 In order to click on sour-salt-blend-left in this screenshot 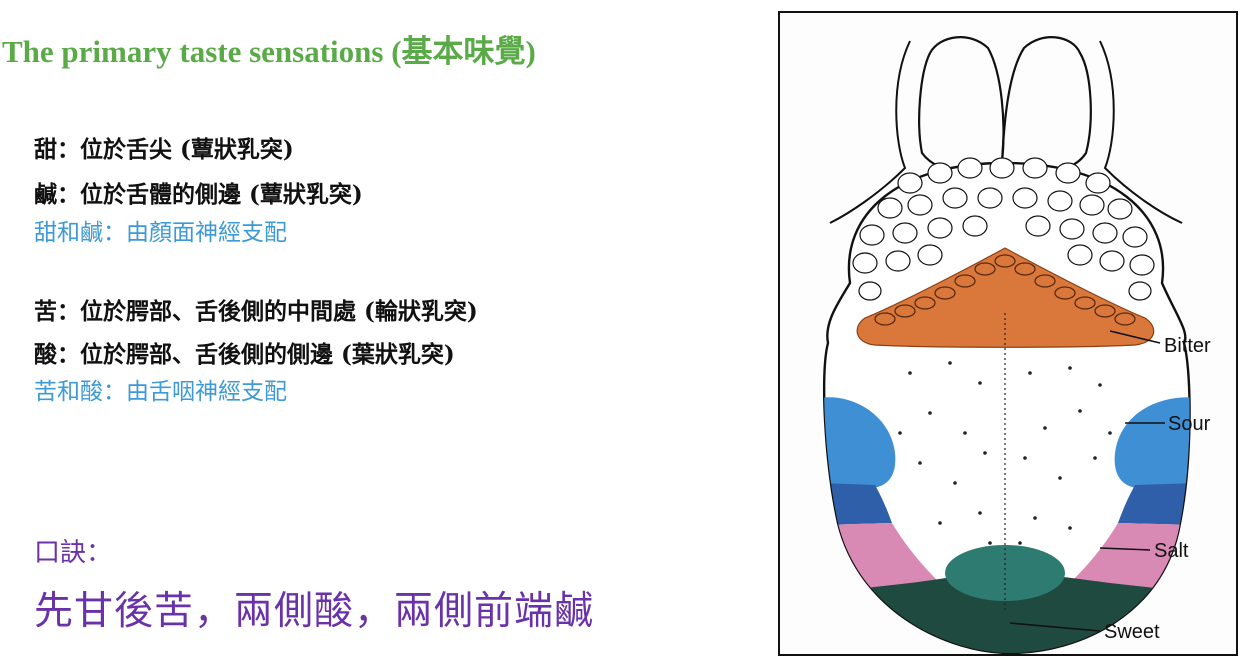, I will do `click(858, 504)`.